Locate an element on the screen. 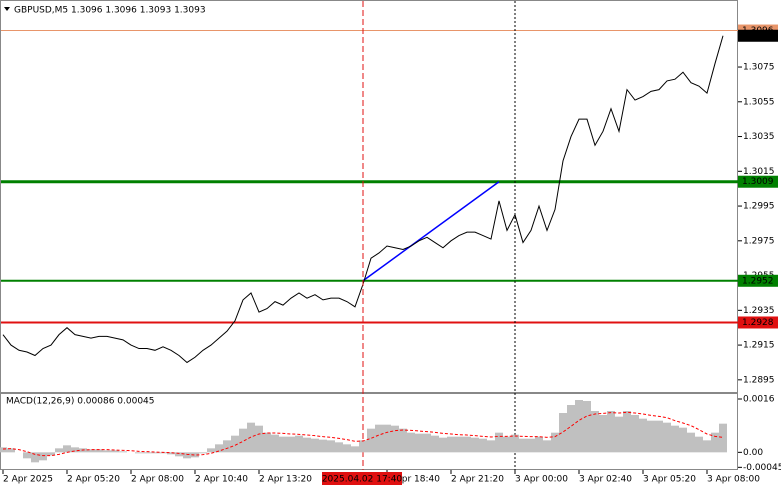 This screenshot has width=781, height=489. y-tick-label: 1.2975 is located at coordinates (759, 241).